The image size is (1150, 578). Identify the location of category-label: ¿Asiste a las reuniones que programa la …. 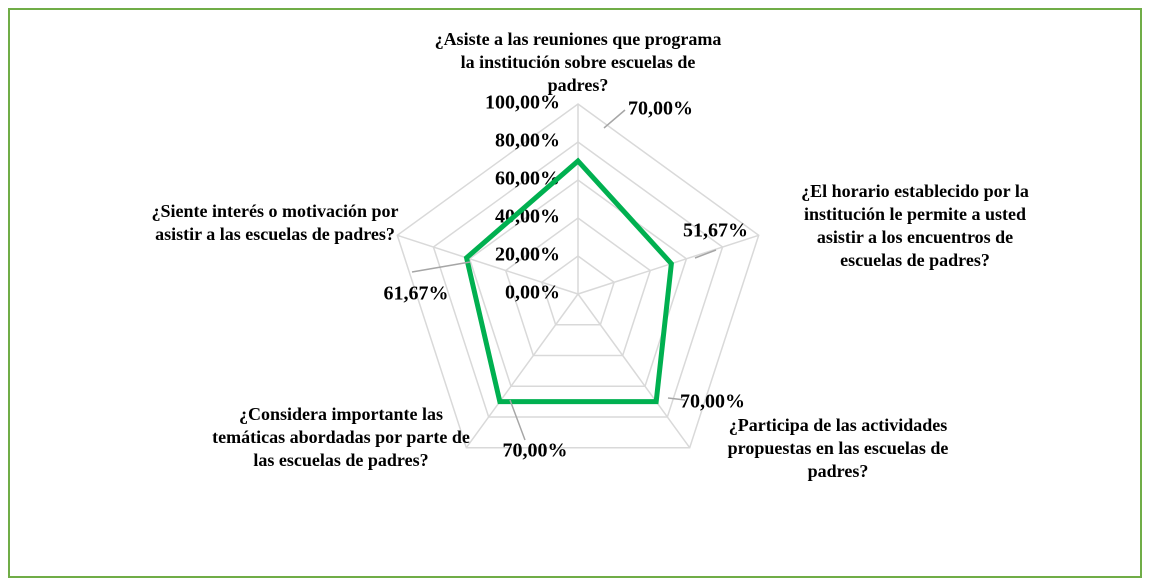
(578, 62).